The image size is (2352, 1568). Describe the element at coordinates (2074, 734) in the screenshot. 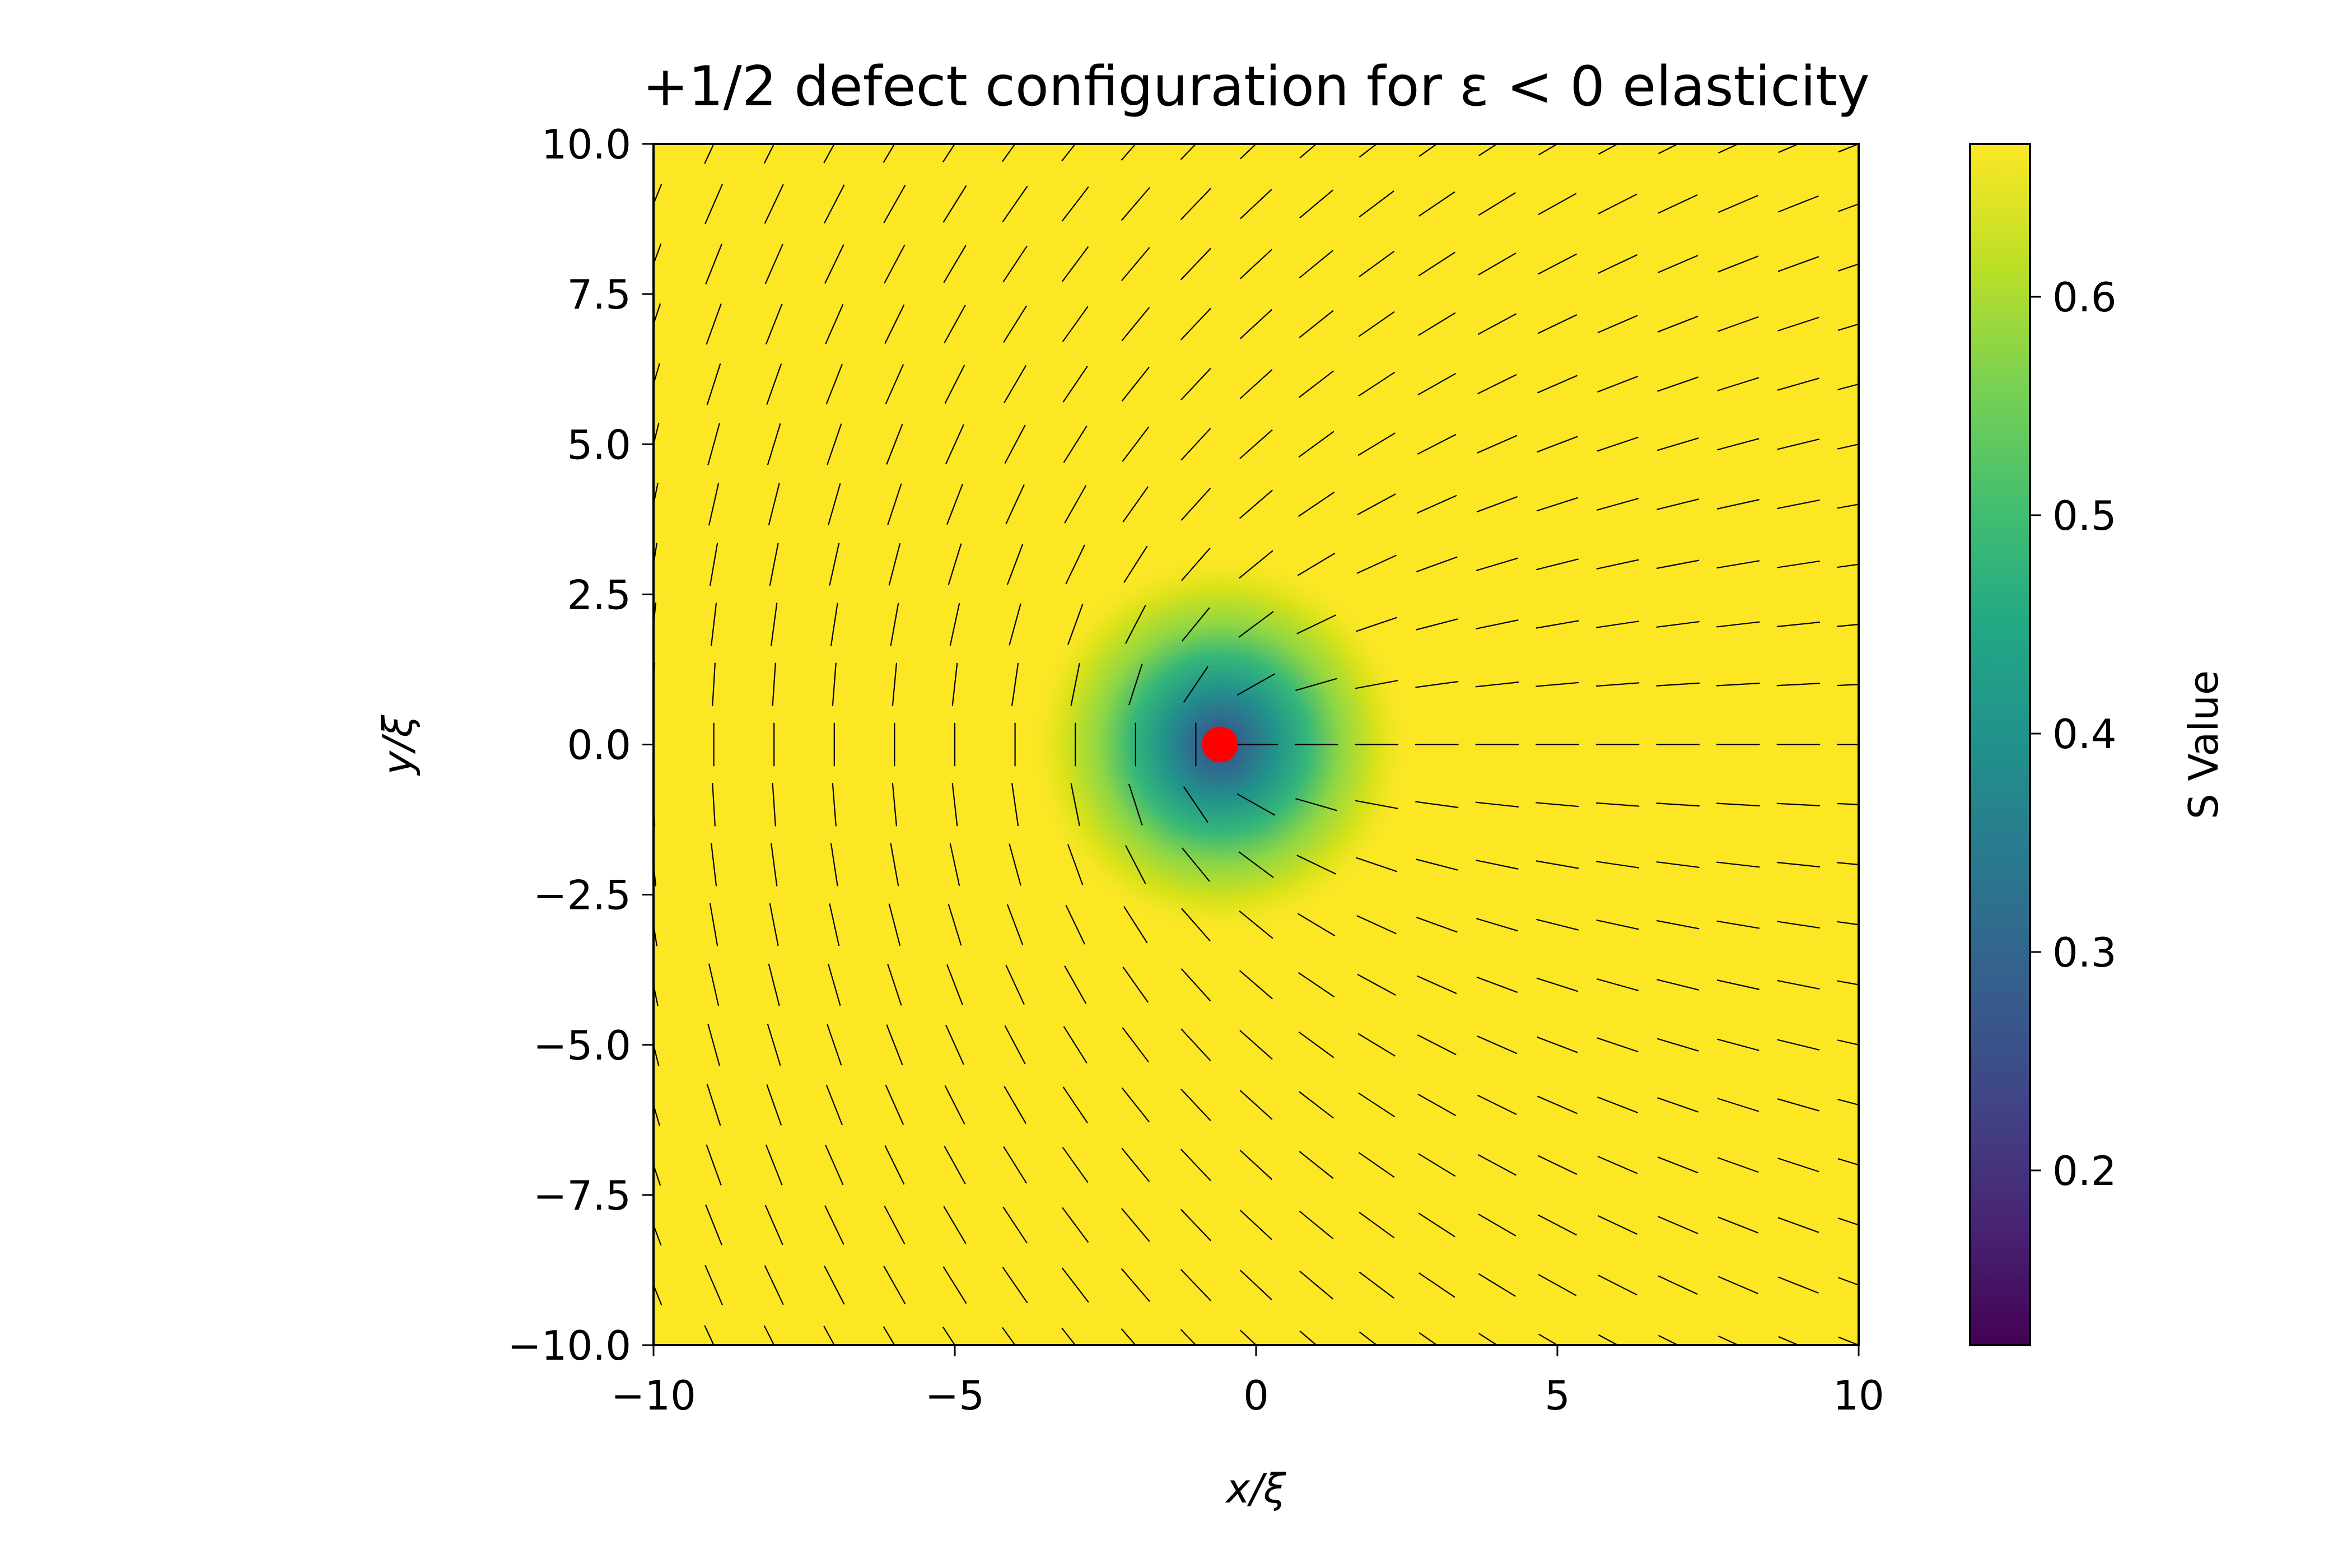

I see `colorbar-ticks: 0.6 0.5 0.4 0.3 0.2` at that location.